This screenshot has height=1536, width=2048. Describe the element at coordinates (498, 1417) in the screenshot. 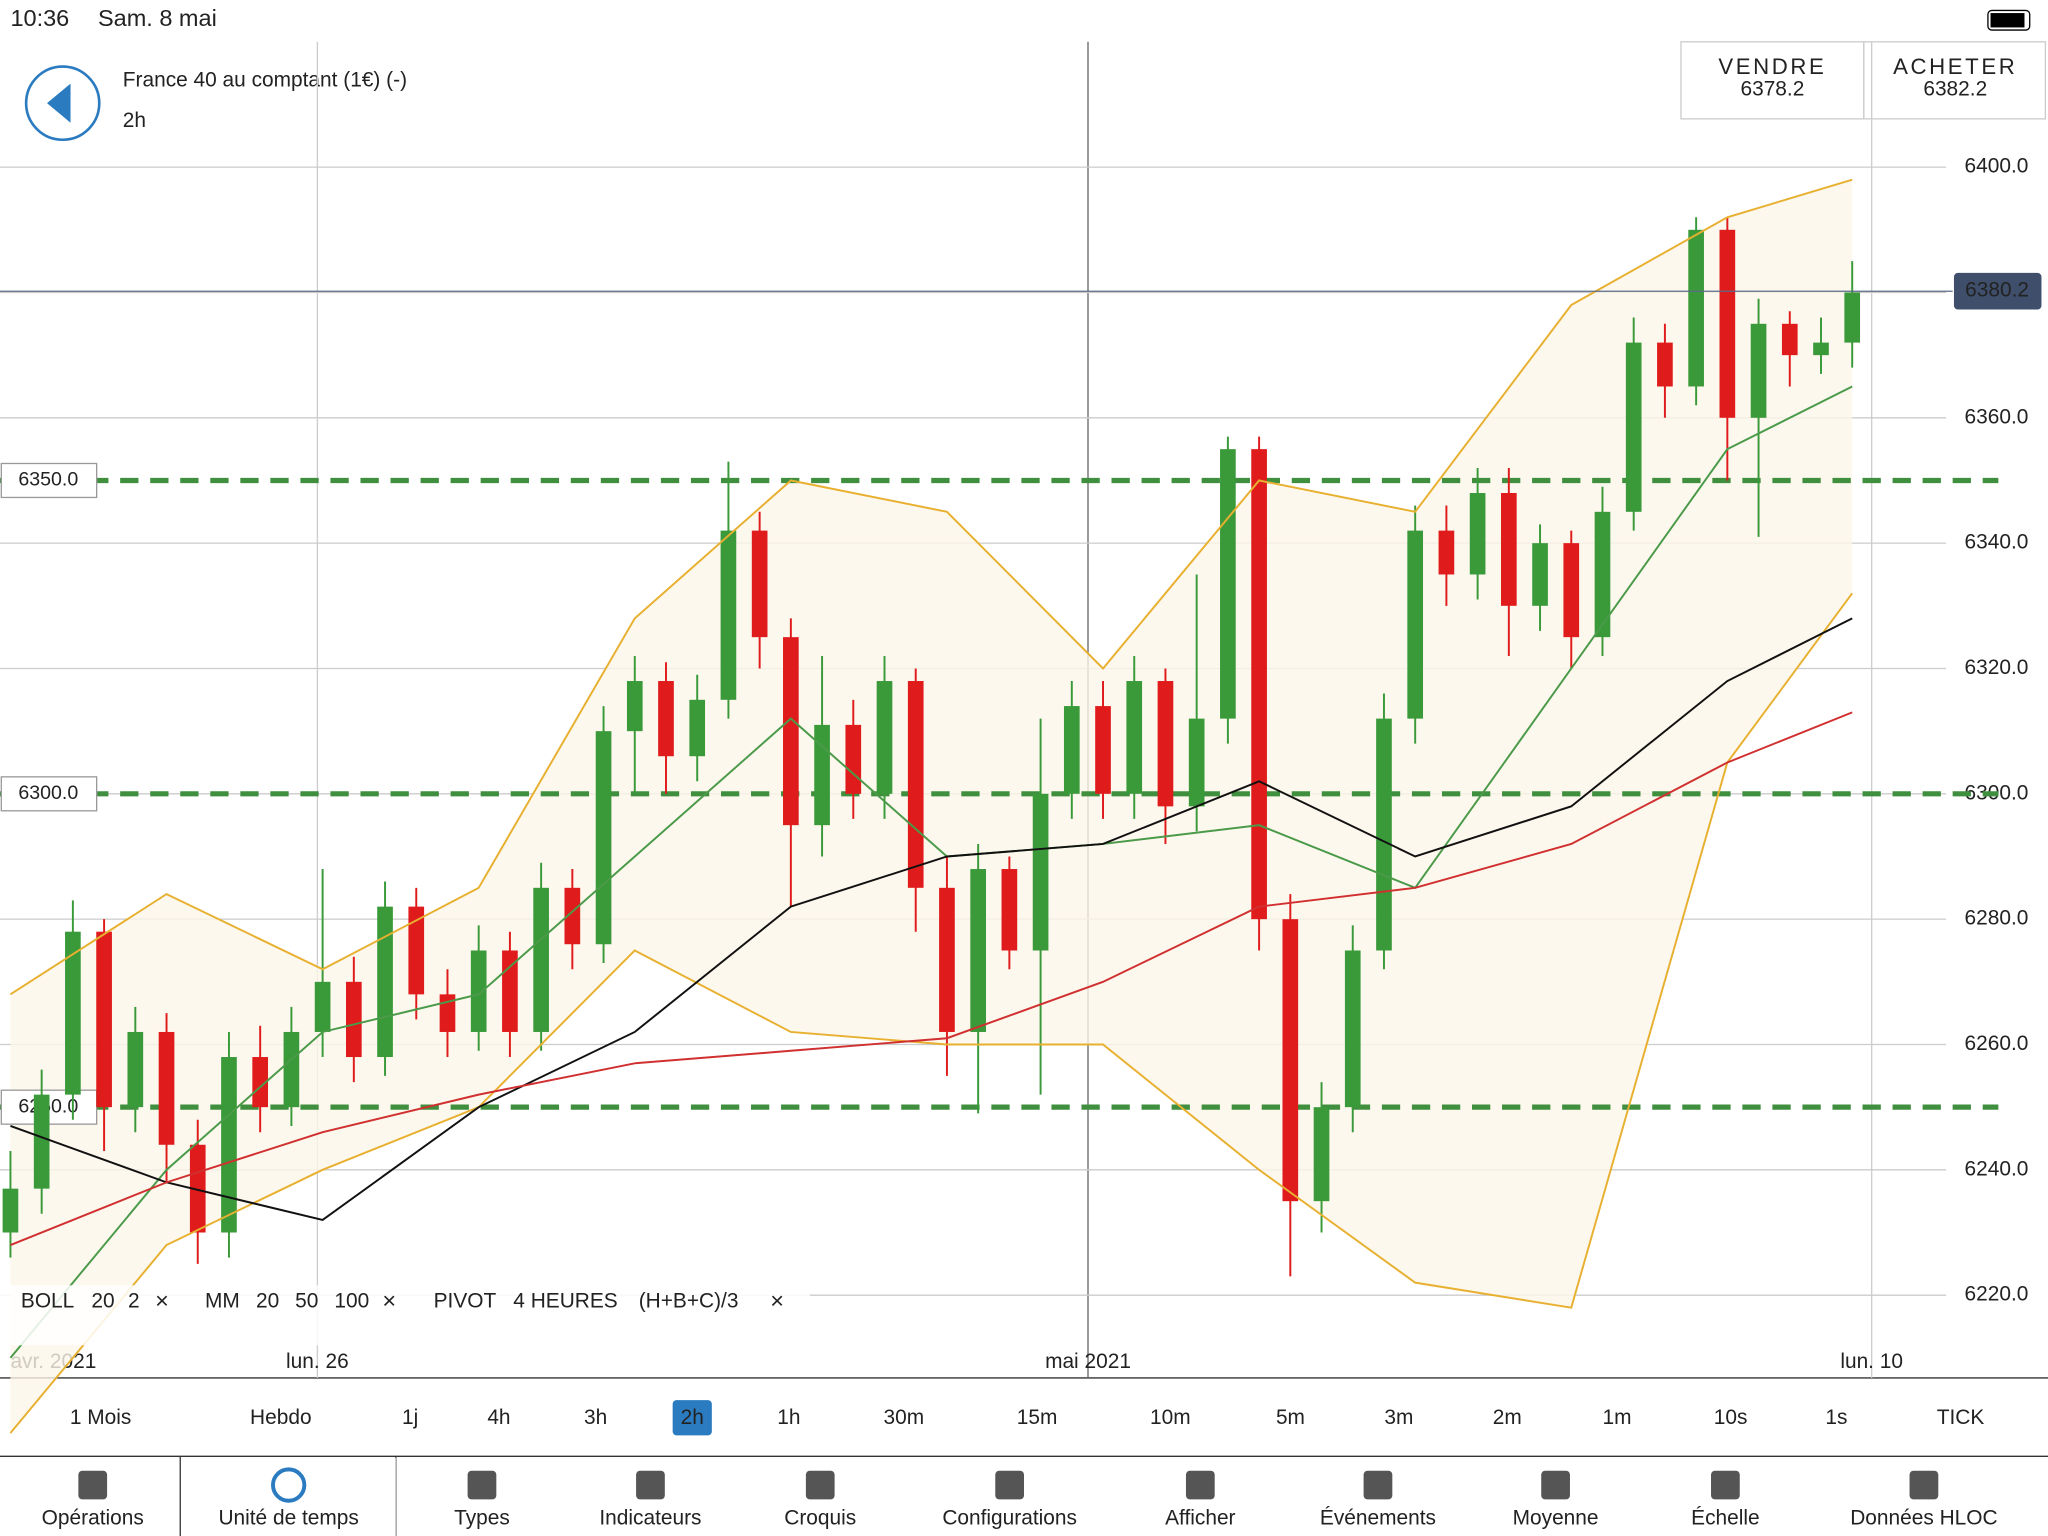

I see `timeframe: 4h` at that location.